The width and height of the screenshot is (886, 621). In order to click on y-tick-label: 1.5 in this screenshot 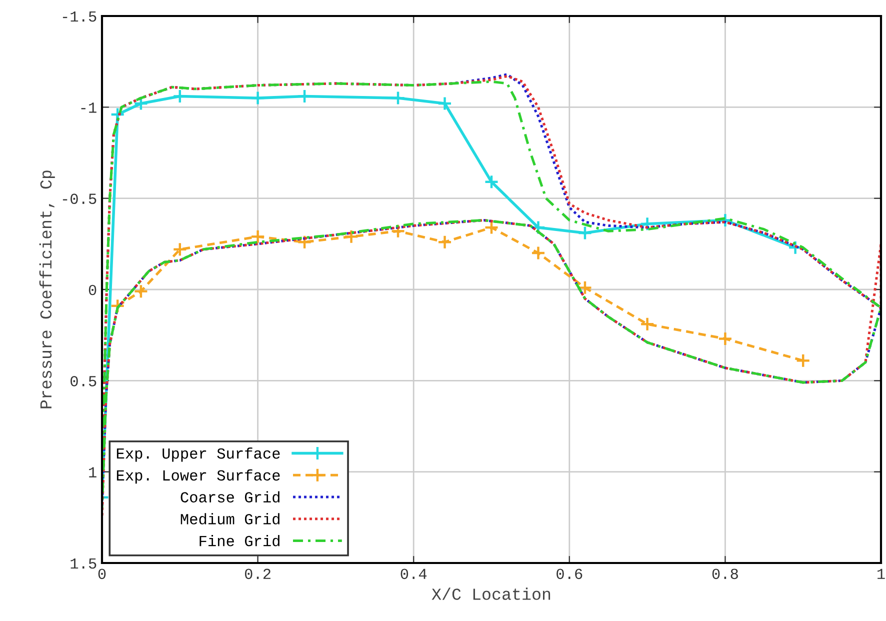, I will do `click(83, 563)`.